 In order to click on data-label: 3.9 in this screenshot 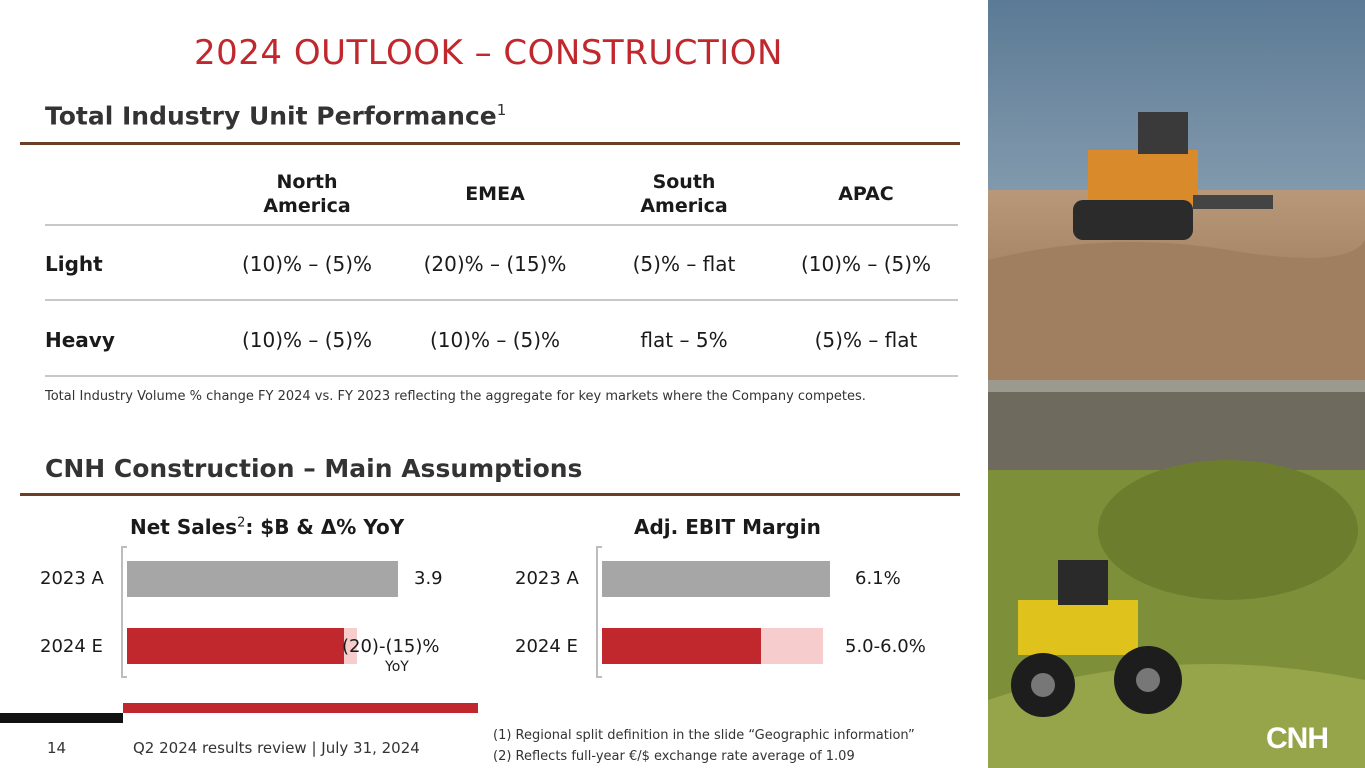, I will do `click(428, 578)`.